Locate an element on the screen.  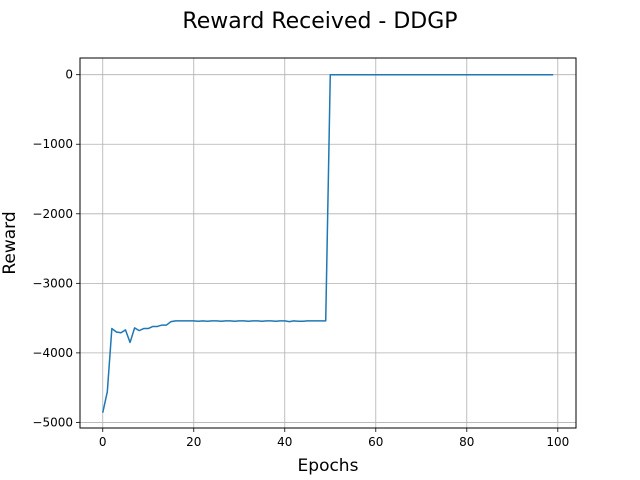
x-tick-label: 20 is located at coordinates (193, 442).